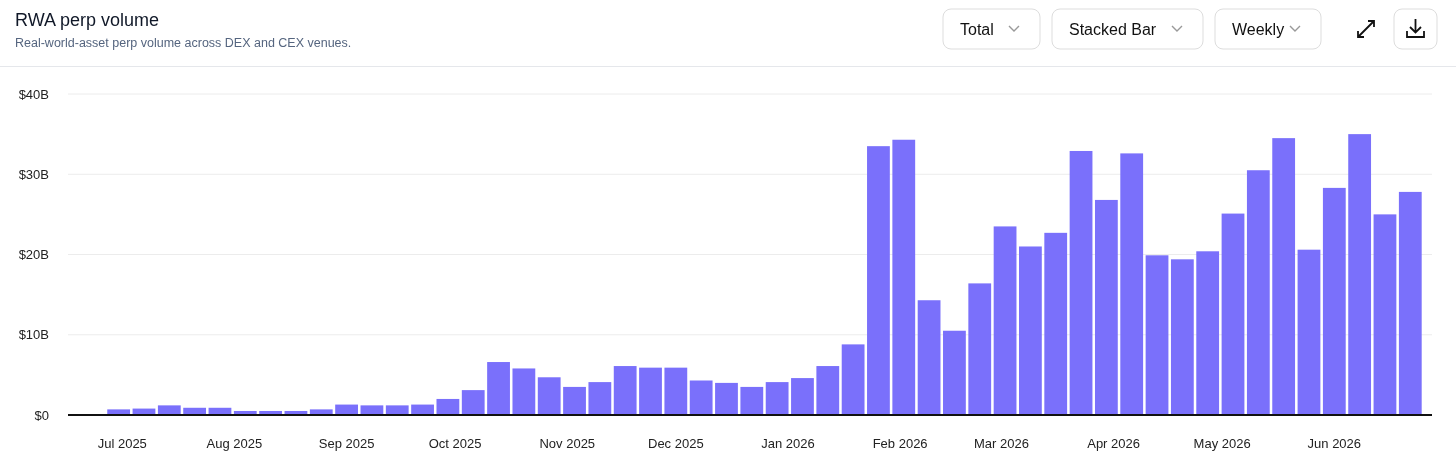  I want to click on y-tick-label: $40B, so click(33, 94).